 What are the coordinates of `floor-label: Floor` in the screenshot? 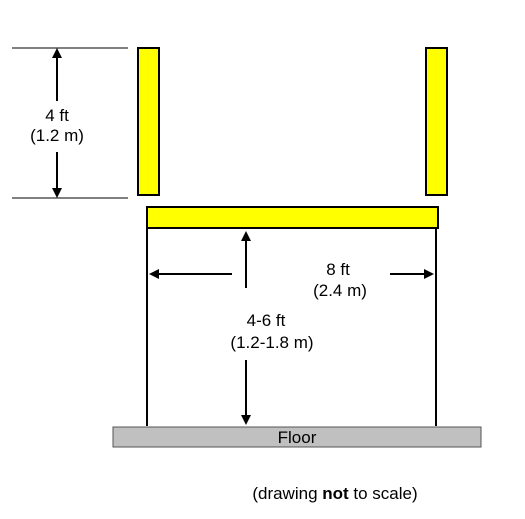 It's located at (297, 437).